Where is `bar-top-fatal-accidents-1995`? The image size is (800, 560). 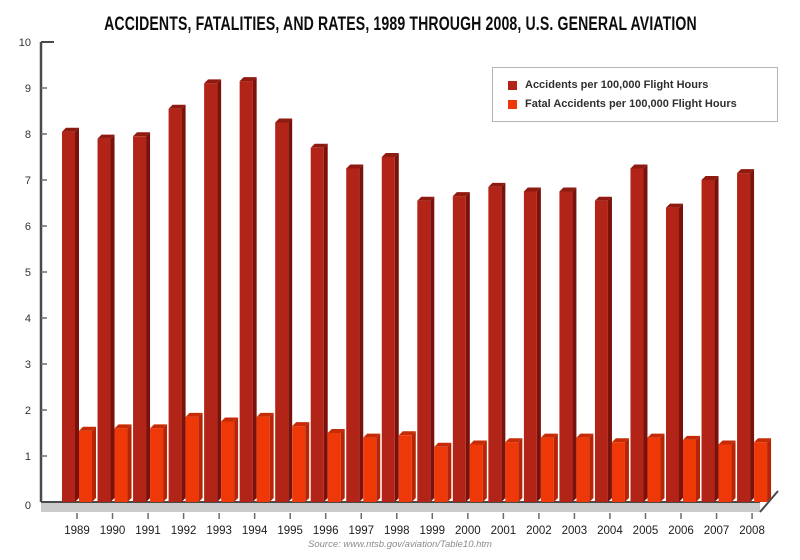
bar-top-fatal-accidents-1995 is located at coordinates (301, 424).